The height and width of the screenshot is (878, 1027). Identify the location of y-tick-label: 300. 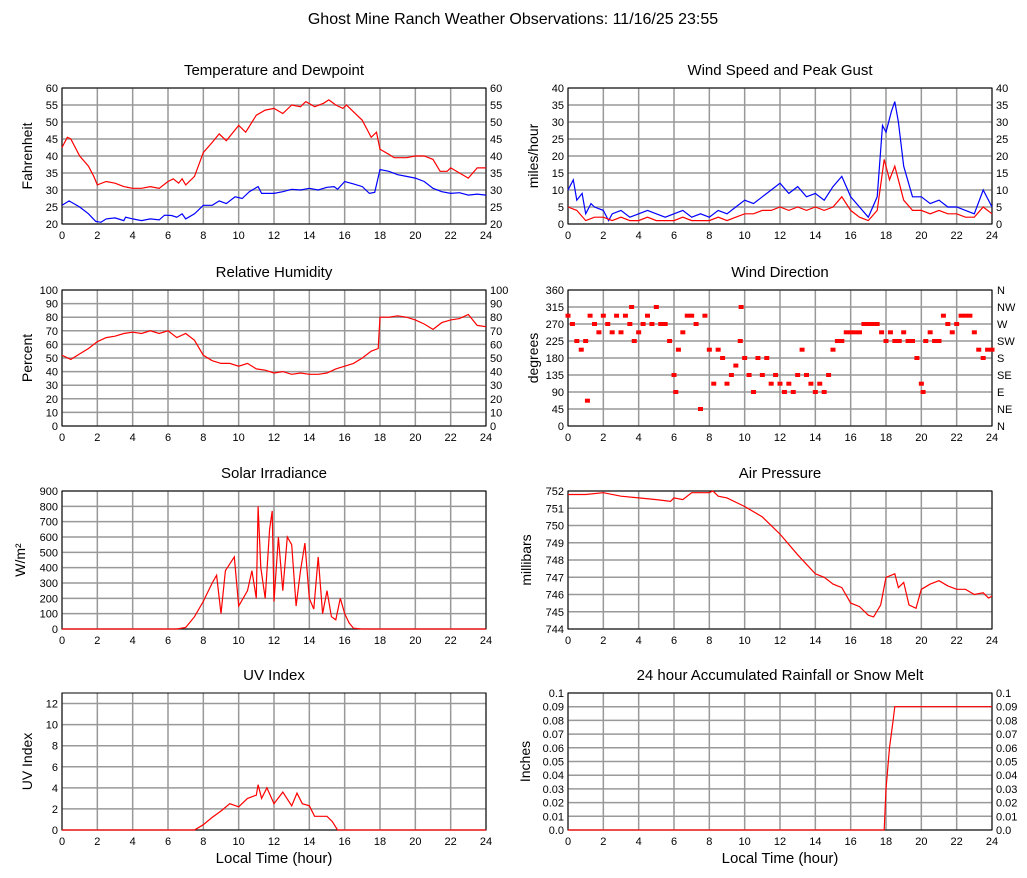
(49, 584).